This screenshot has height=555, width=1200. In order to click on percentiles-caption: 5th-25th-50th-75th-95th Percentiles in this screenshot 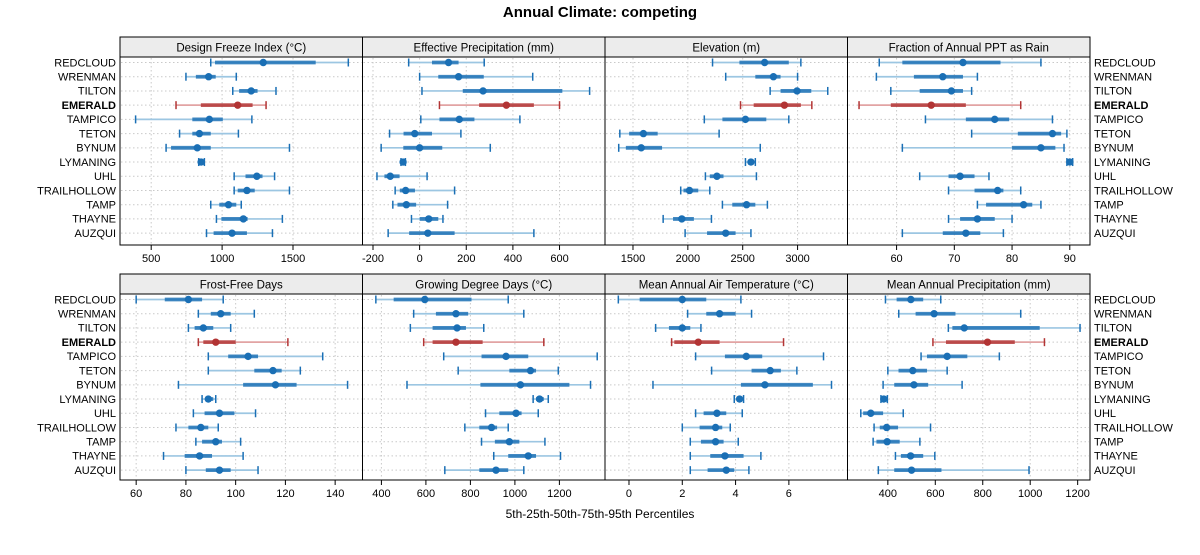, I will do `click(600, 514)`.